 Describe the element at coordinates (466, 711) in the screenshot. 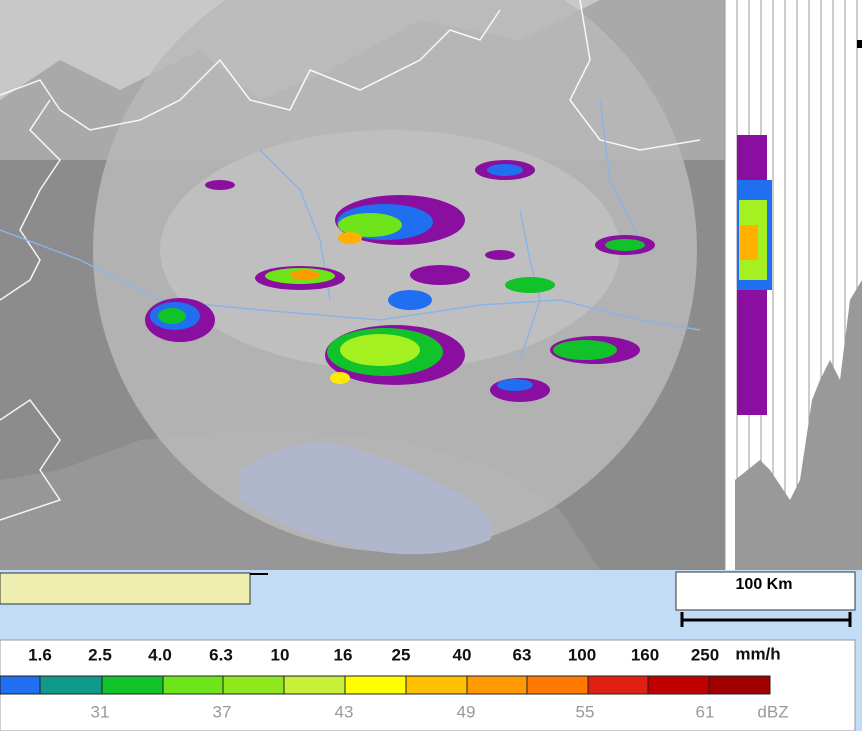

I see `dbz-label: 49` at that location.